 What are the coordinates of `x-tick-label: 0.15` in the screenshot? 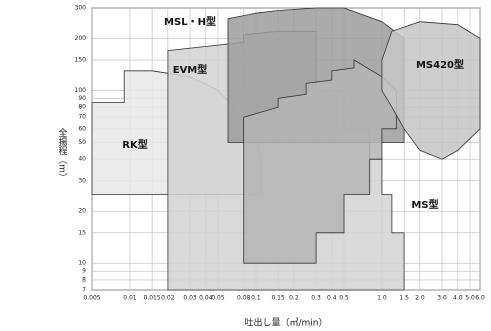 It's located at (278, 298).